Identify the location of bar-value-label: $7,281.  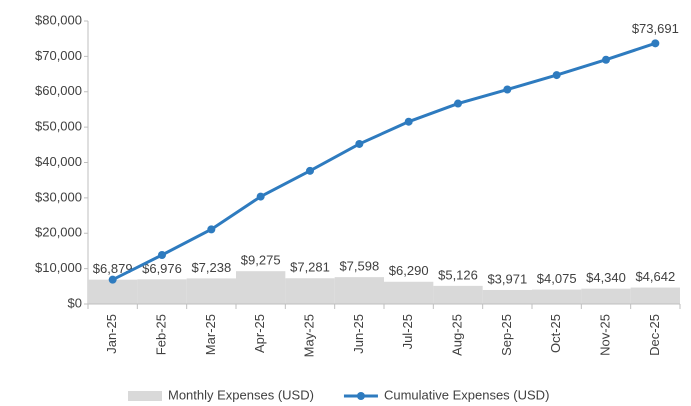
(310, 267).